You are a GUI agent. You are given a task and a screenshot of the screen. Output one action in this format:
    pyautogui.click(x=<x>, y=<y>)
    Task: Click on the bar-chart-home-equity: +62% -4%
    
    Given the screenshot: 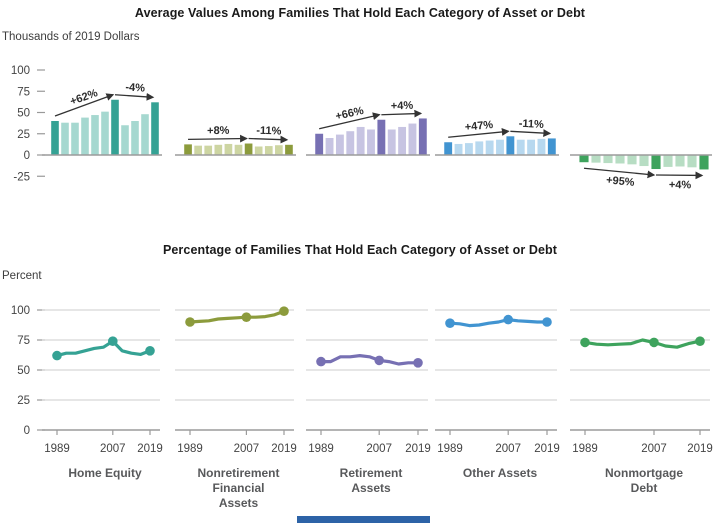 What is the action you would take?
    pyautogui.click(x=102, y=118)
    